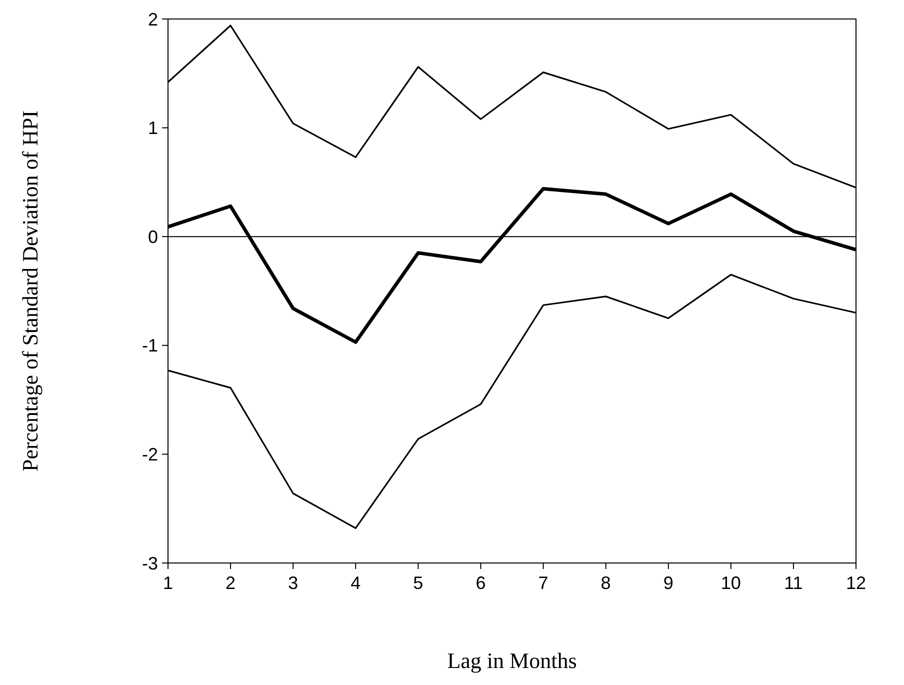 The image size is (904, 685). What do you see at coordinates (605, 583) in the screenshot?
I see `x-tick-label: 8` at bounding box center [605, 583].